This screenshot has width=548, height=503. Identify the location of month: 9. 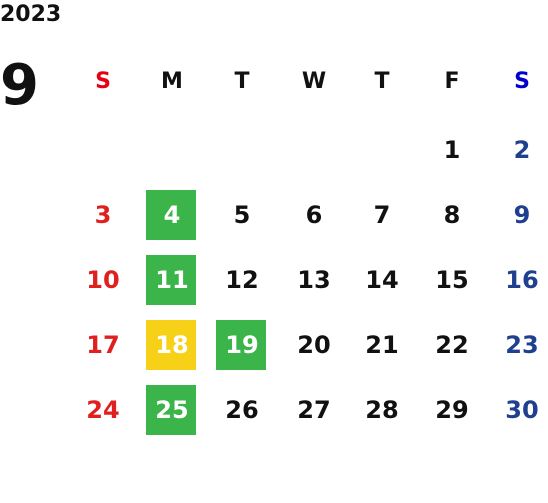
(19, 85).